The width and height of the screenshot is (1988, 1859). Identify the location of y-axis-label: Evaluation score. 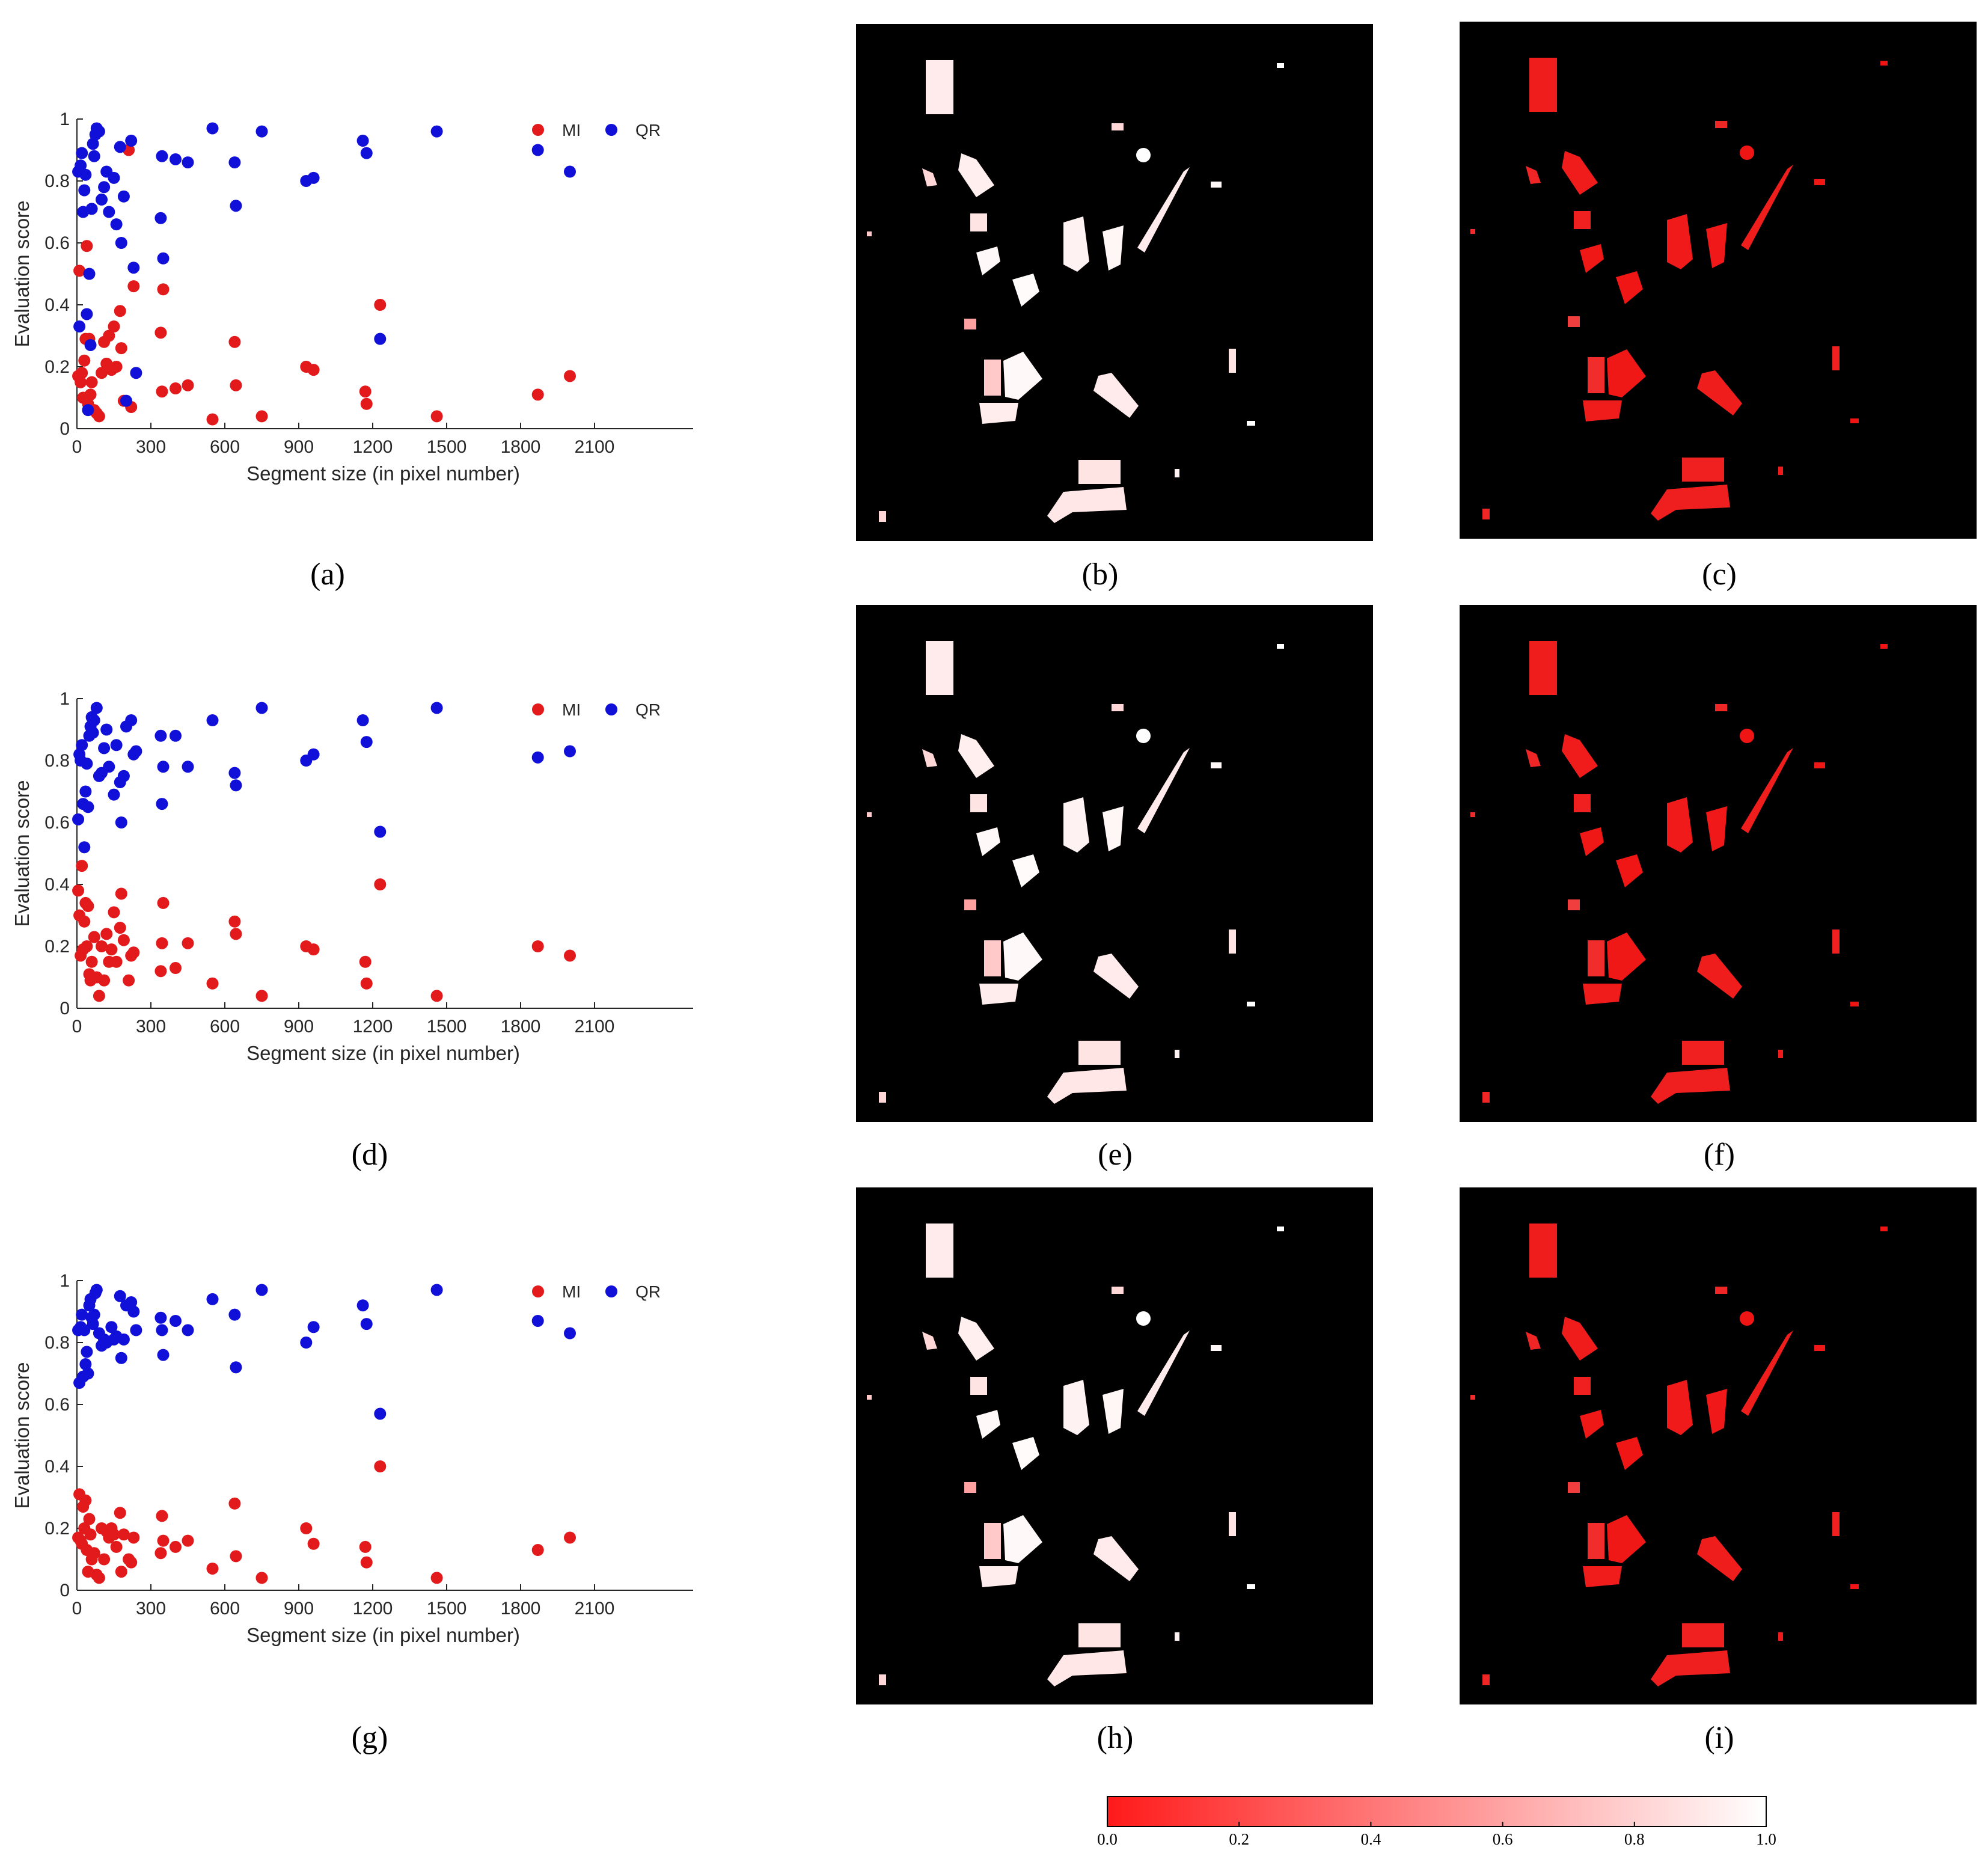
(22, 1435).